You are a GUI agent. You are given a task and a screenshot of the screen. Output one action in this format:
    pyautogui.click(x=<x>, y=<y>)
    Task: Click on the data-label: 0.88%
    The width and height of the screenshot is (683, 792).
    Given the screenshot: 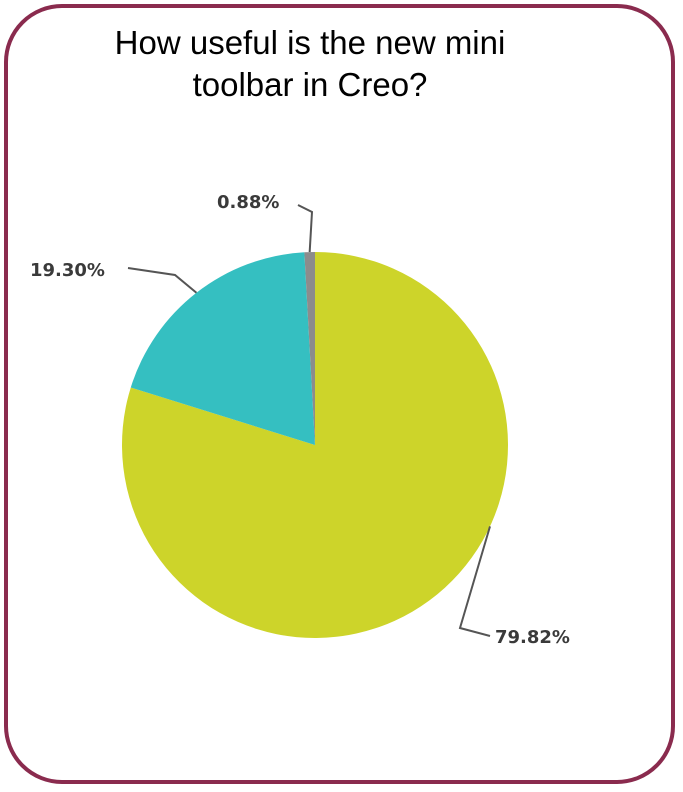 What is the action you would take?
    pyautogui.click(x=248, y=202)
    